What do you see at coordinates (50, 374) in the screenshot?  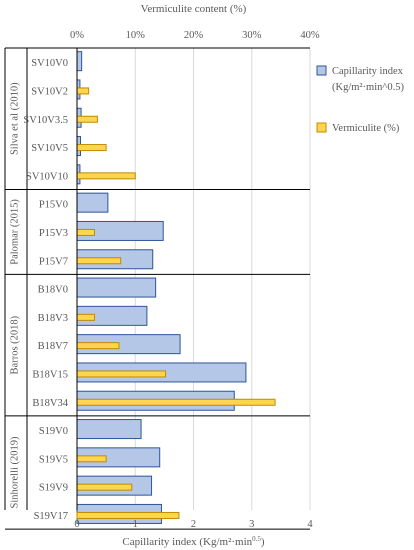 I see `category-label: B18V15` at bounding box center [50, 374].